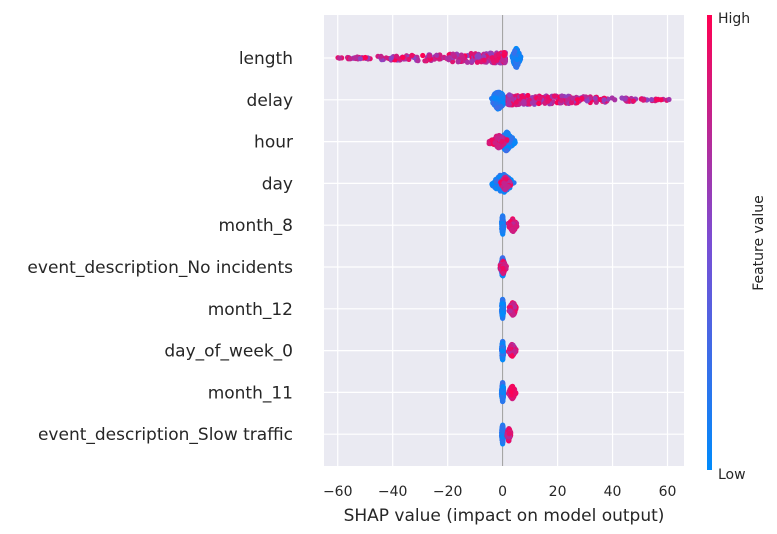 The image size is (777, 534). I want to click on x-tick-label: −20, so click(448, 492).